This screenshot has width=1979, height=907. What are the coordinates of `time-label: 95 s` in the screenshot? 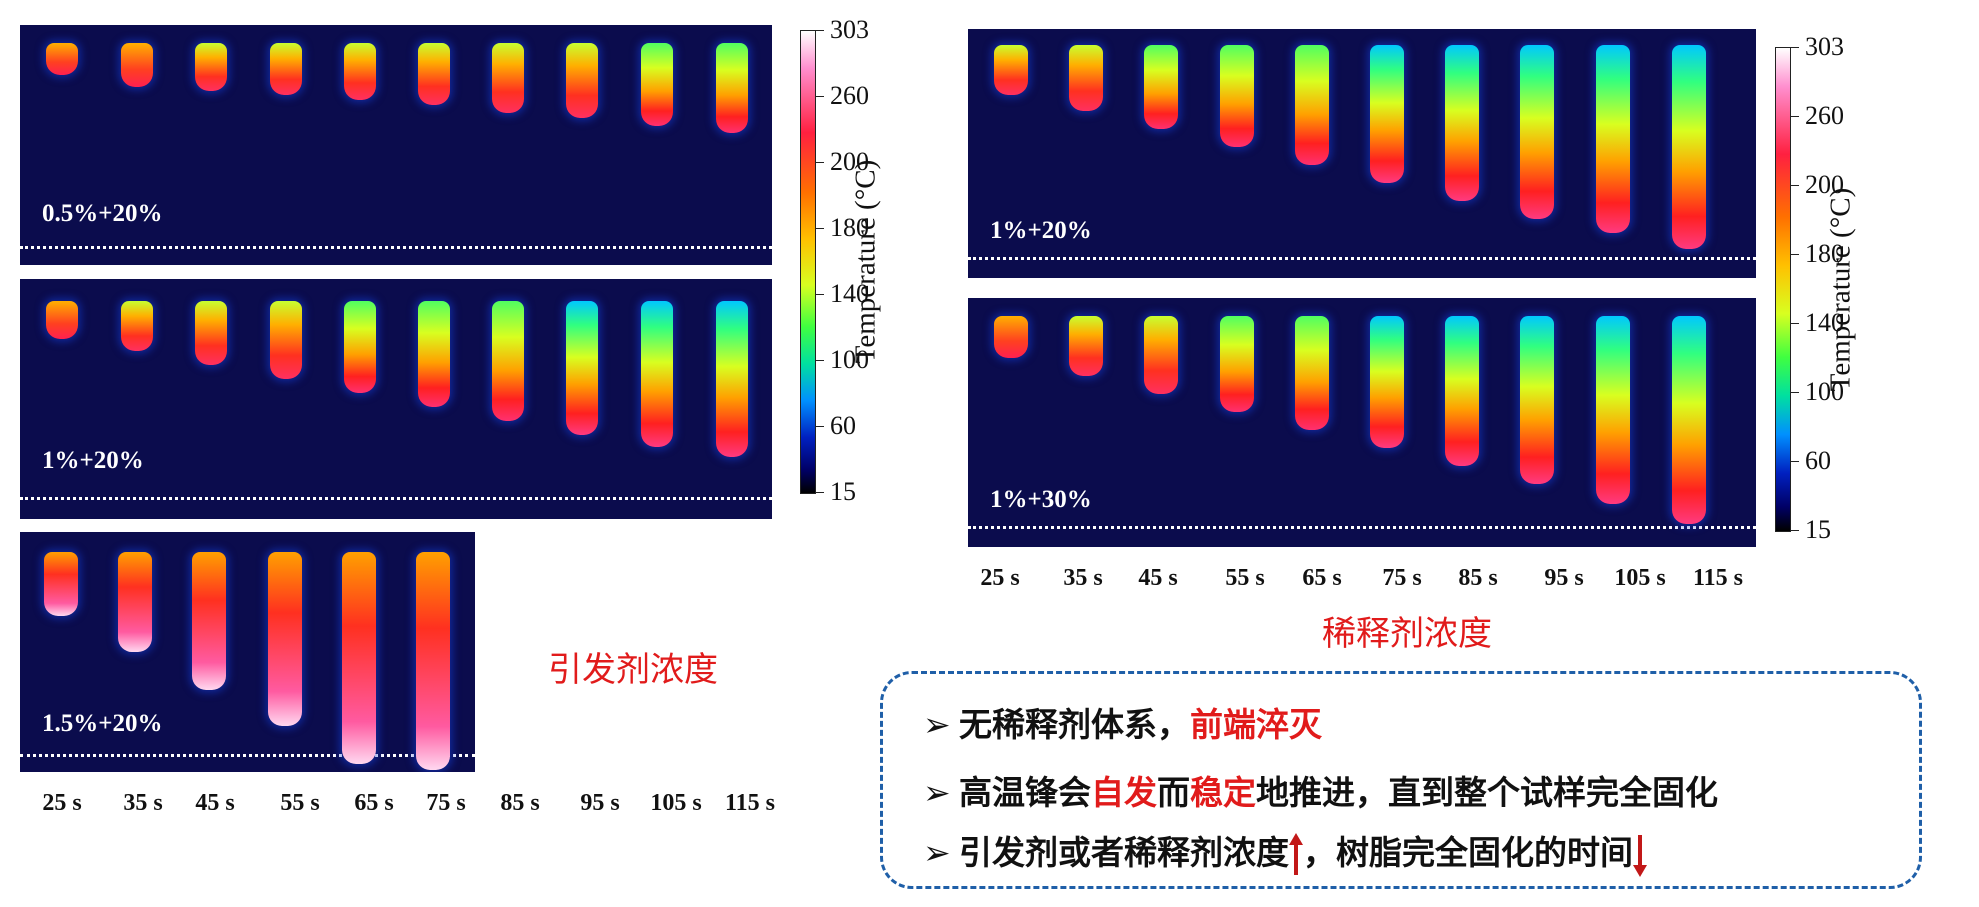 It's located at (1564, 578).